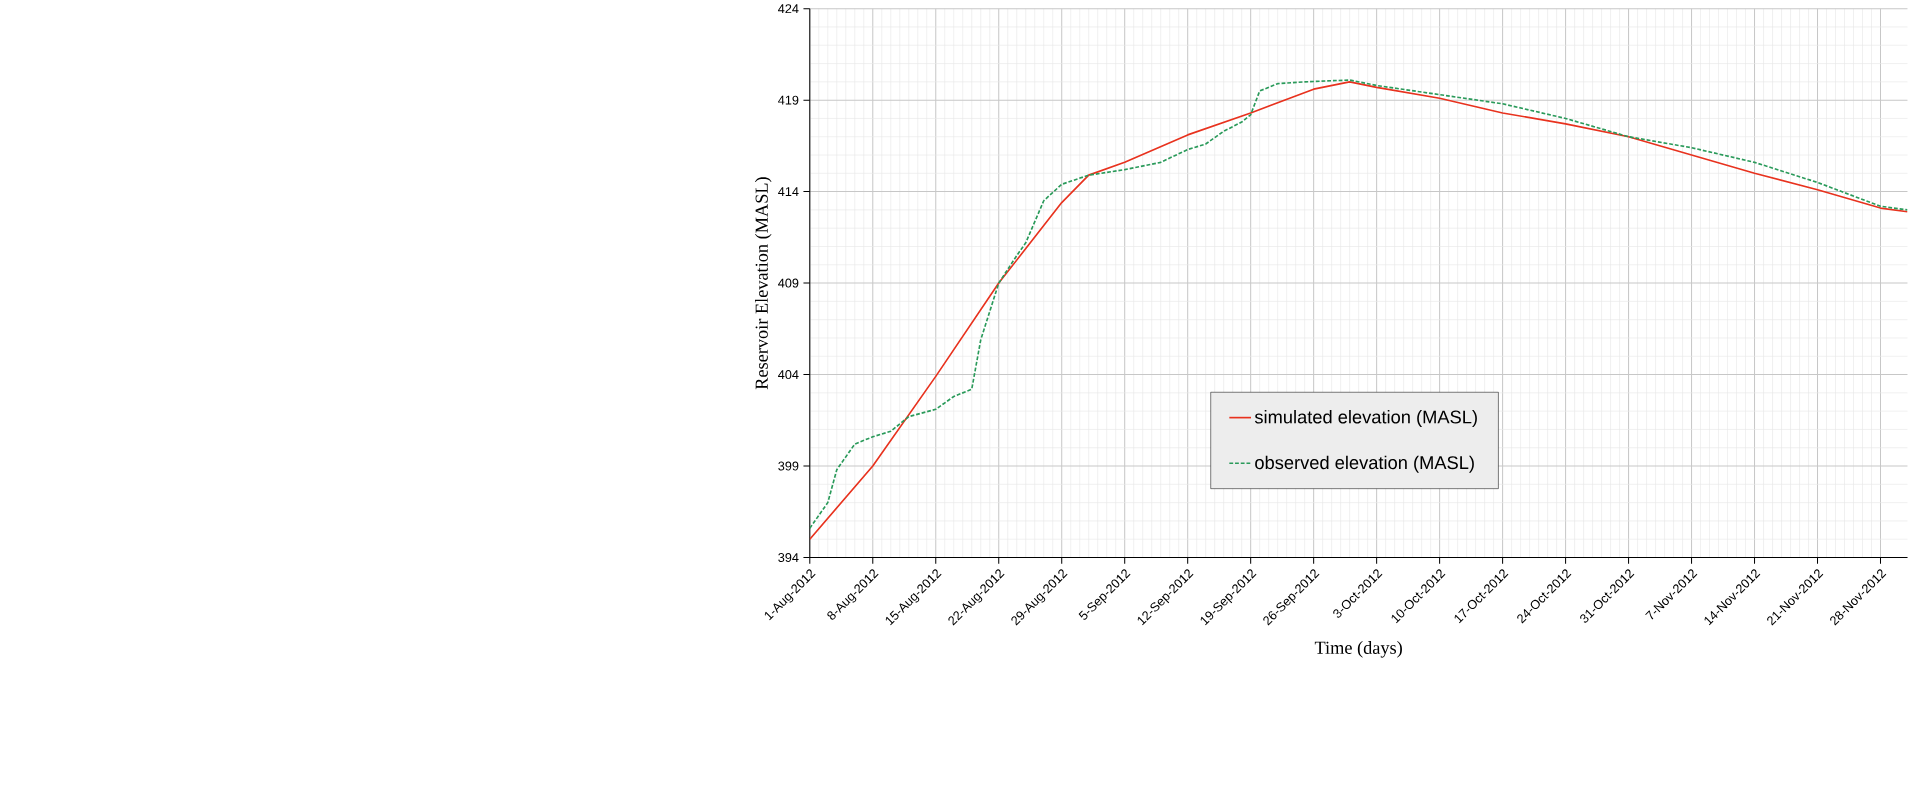 Image resolution: width=1908 pixels, height=806 pixels. What do you see at coordinates (763, 283) in the screenshot?
I see `y-axis-title: Reservoir Elevation (MASL)` at bounding box center [763, 283].